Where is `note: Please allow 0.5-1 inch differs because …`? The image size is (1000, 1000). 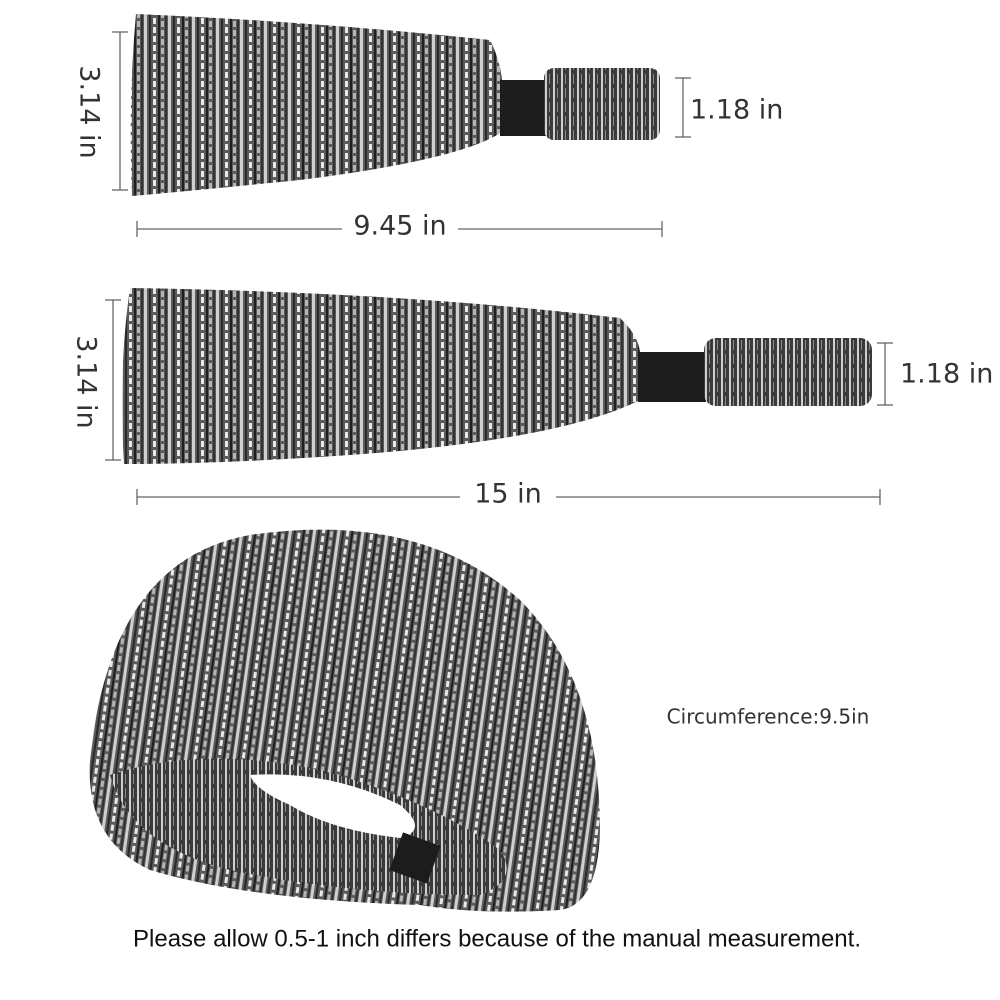 note: Please allow 0.5-1 inch differs because … is located at coordinates (497, 938).